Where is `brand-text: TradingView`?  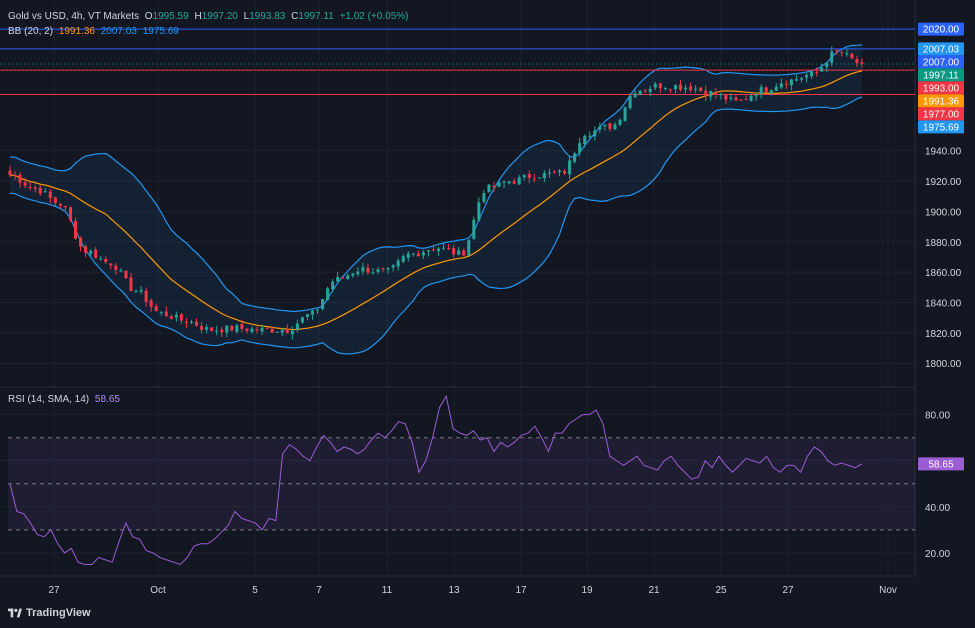
brand-text: TradingView is located at coordinates (58, 613).